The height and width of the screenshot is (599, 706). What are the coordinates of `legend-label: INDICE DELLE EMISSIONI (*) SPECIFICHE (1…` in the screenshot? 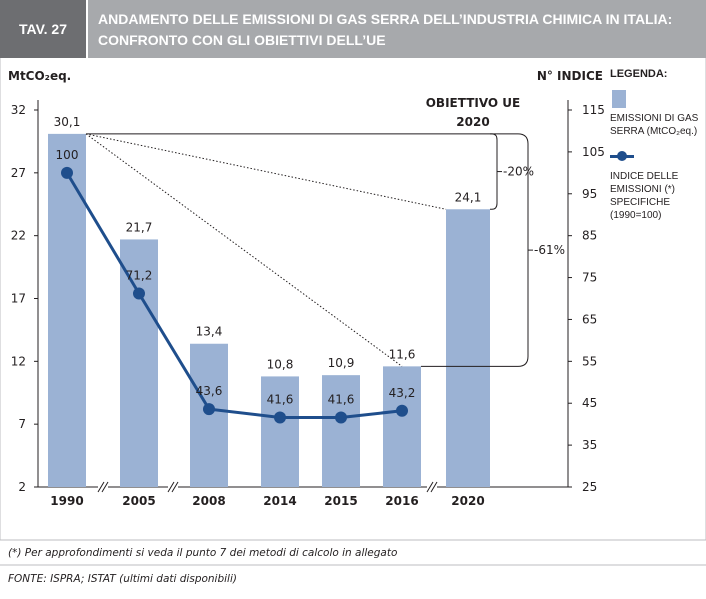 It's located at (644, 196).